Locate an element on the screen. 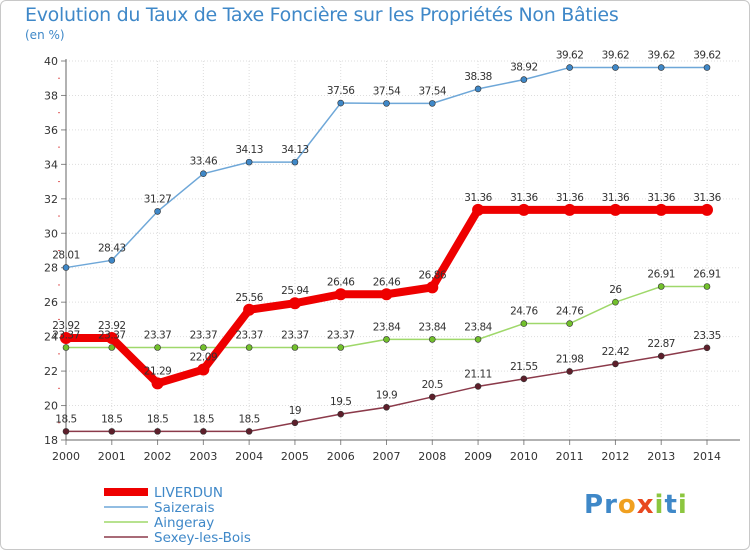  data-label: 25.94 is located at coordinates (295, 291).